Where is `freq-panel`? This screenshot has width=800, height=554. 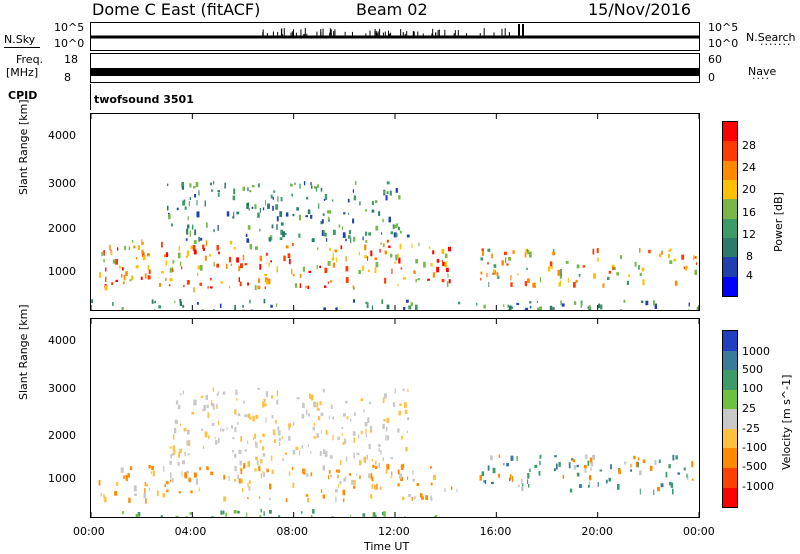 freq-panel is located at coordinates (395, 68).